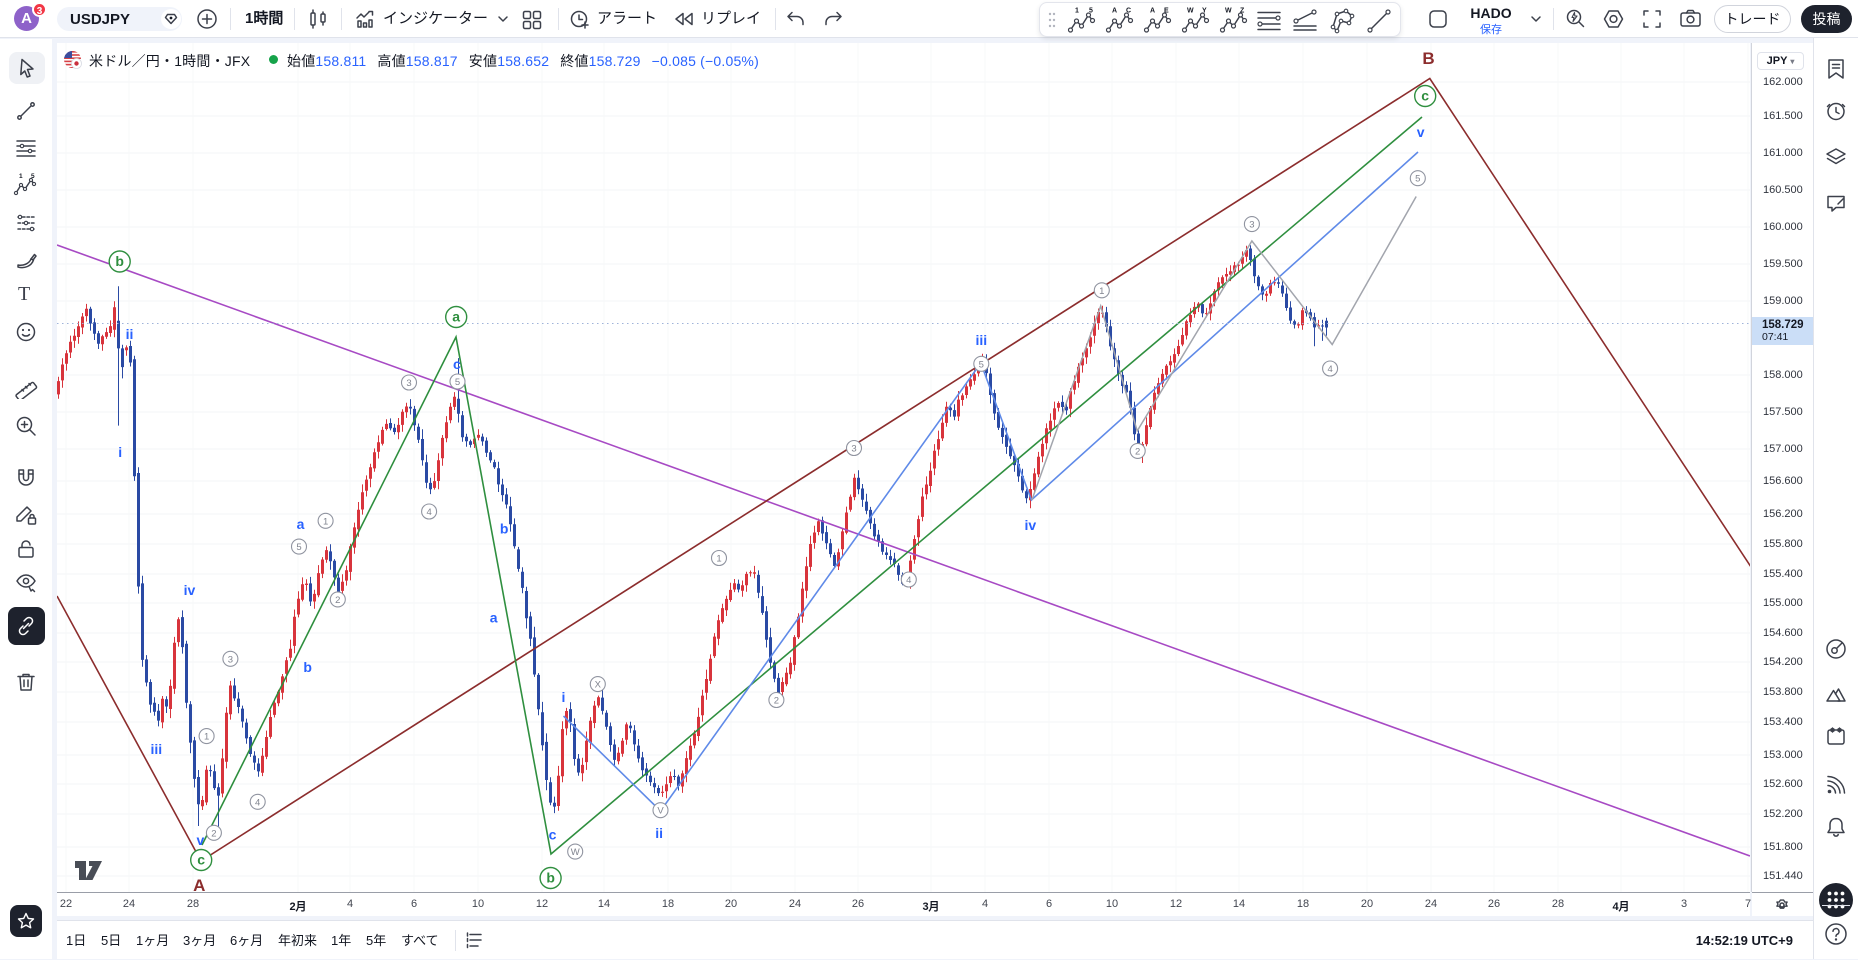 The image size is (1858, 960). I want to click on svg-text: C, so click(1128, 11).